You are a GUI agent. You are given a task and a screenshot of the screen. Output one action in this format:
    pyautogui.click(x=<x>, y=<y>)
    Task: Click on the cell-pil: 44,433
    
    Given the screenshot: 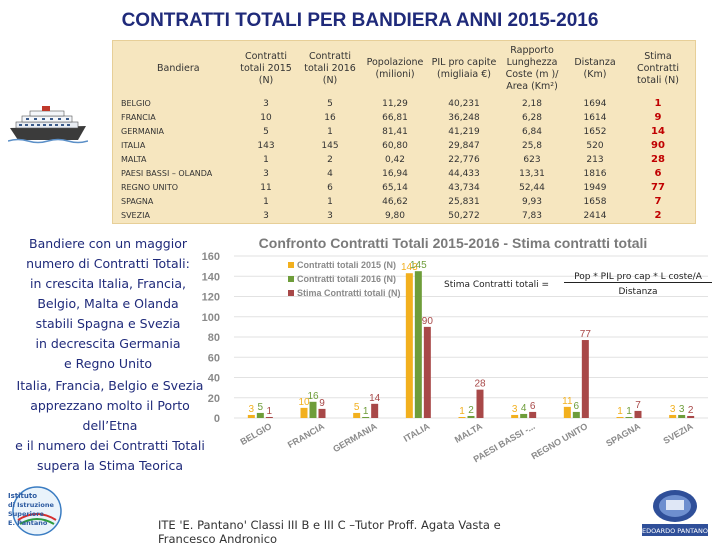 What is the action you would take?
    pyautogui.click(x=464, y=174)
    